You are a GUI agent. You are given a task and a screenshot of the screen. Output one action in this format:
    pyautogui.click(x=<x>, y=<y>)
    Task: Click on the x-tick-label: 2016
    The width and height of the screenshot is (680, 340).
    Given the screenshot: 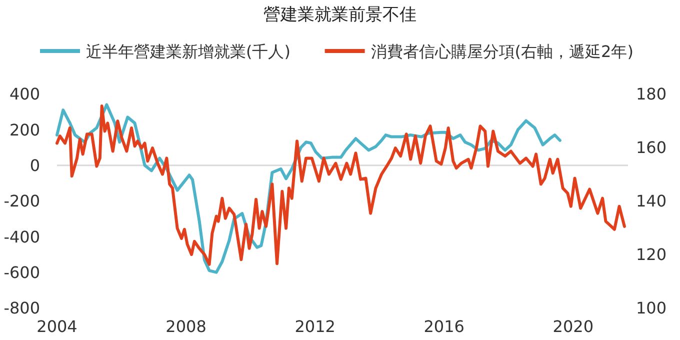 What is the action you would take?
    pyautogui.click(x=444, y=326)
    